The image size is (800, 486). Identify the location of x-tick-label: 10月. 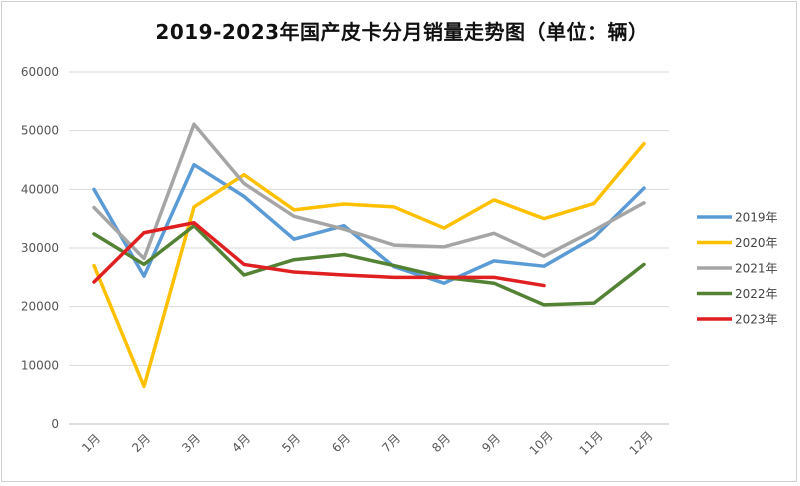
(541, 443).